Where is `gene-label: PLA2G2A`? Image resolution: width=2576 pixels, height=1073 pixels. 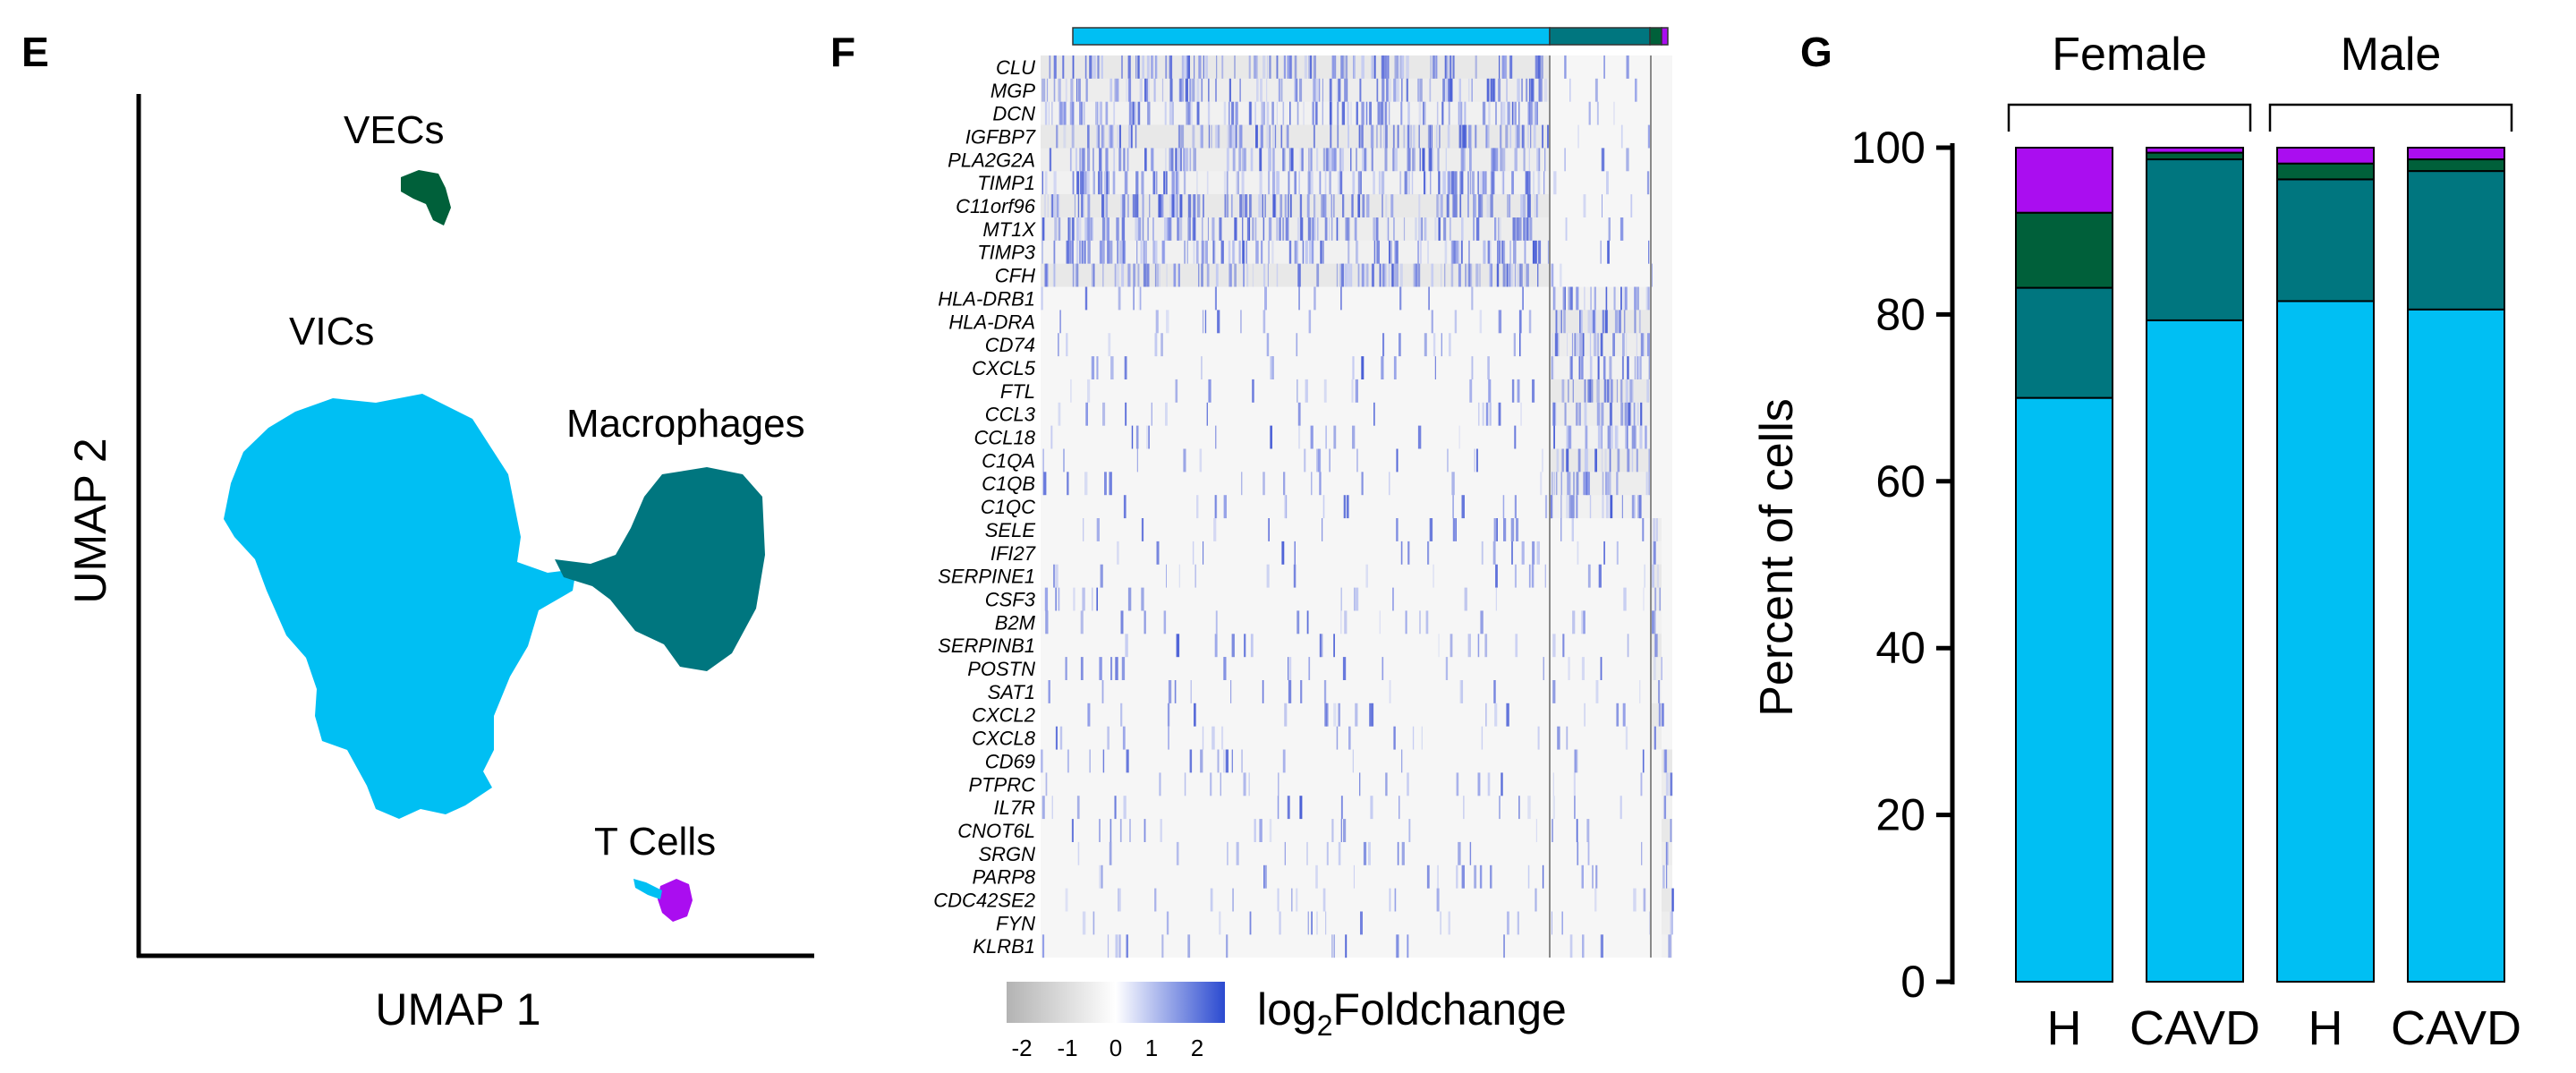
gene-label: PLA2G2A is located at coordinates (991, 160).